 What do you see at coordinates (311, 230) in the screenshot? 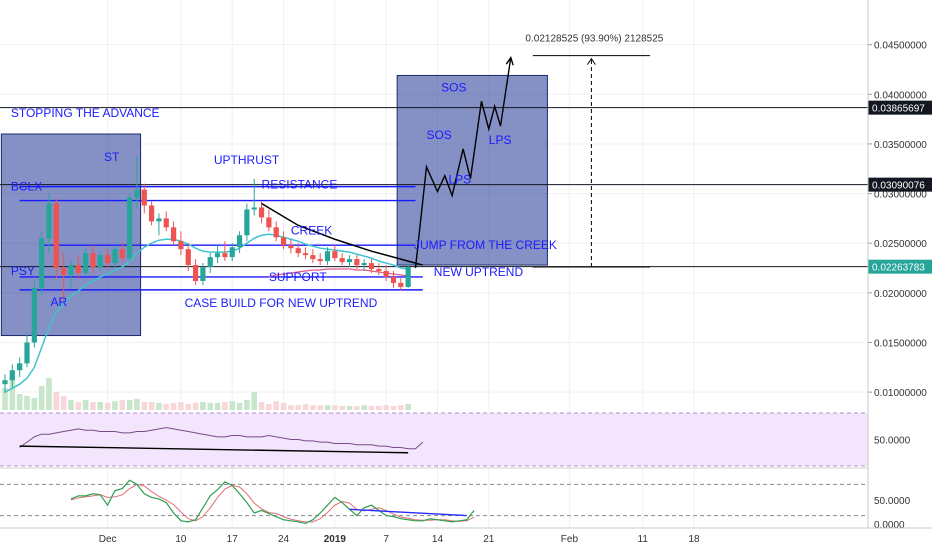
I see `annotation-label: CREEK` at bounding box center [311, 230].